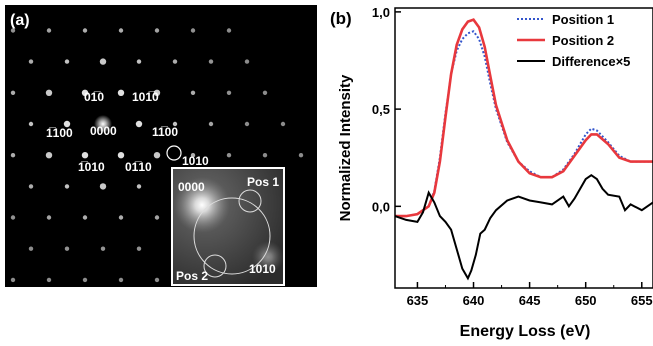  Describe the element at coordinates (192, 276) in the screenshot. I see `inset-pos2-label: Pos 2` at that location.